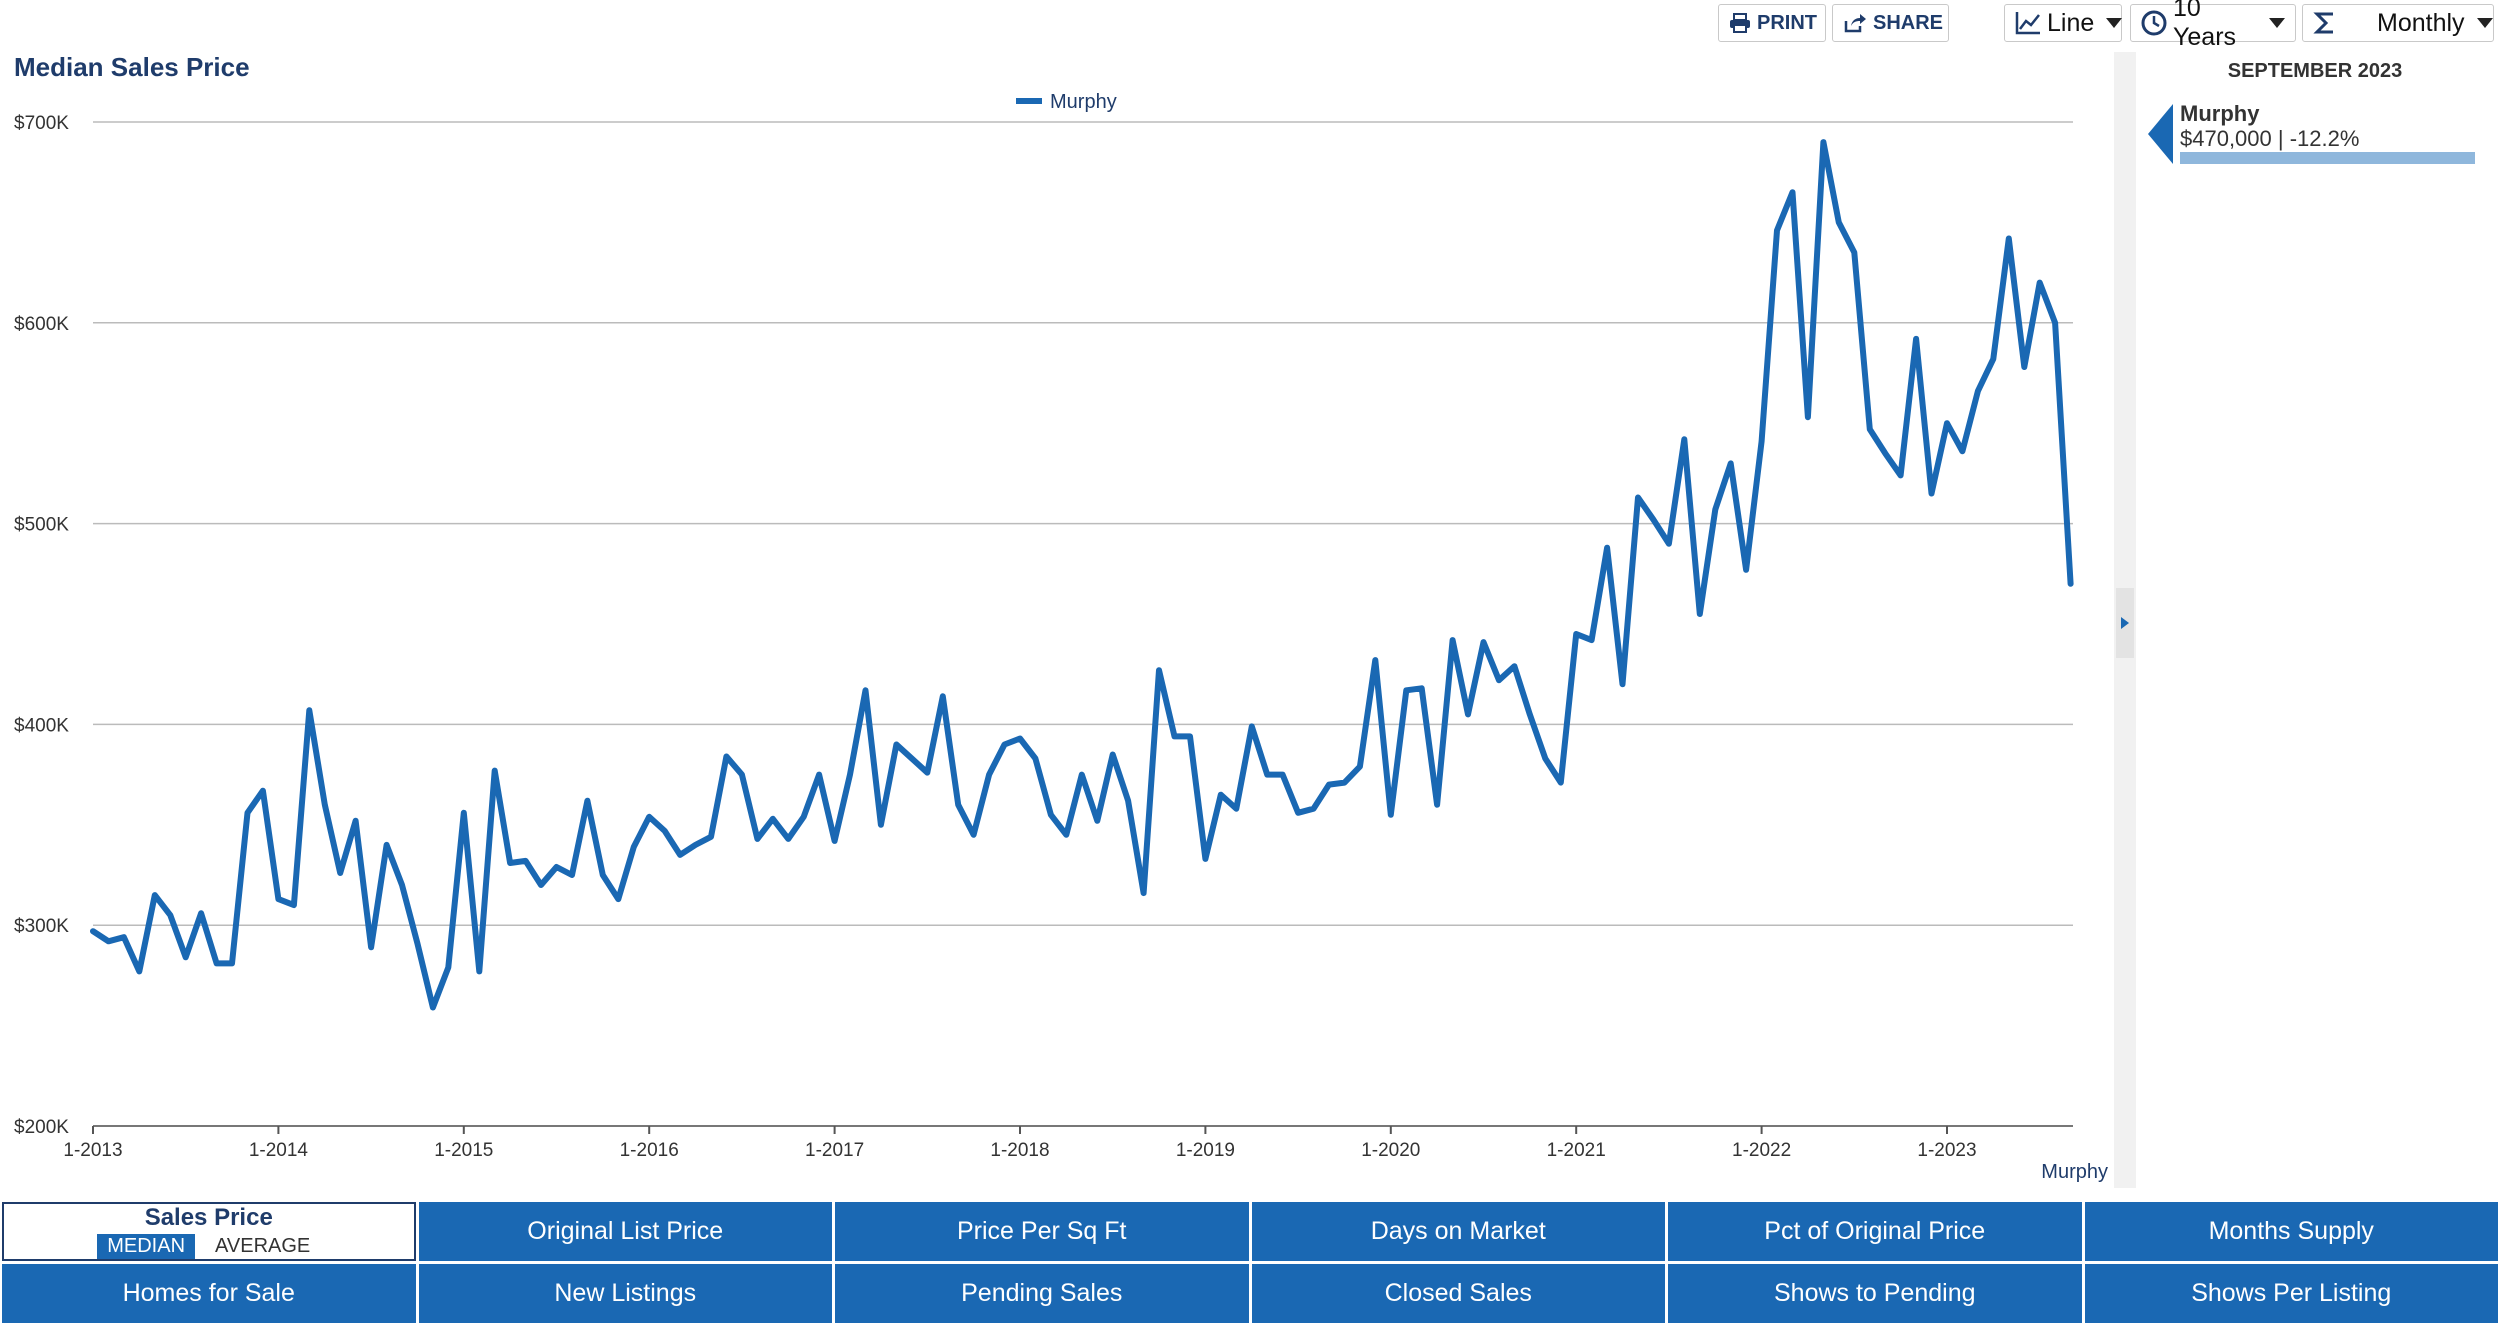  I want to click on panel-pointer-icon, so click(2160, 134).